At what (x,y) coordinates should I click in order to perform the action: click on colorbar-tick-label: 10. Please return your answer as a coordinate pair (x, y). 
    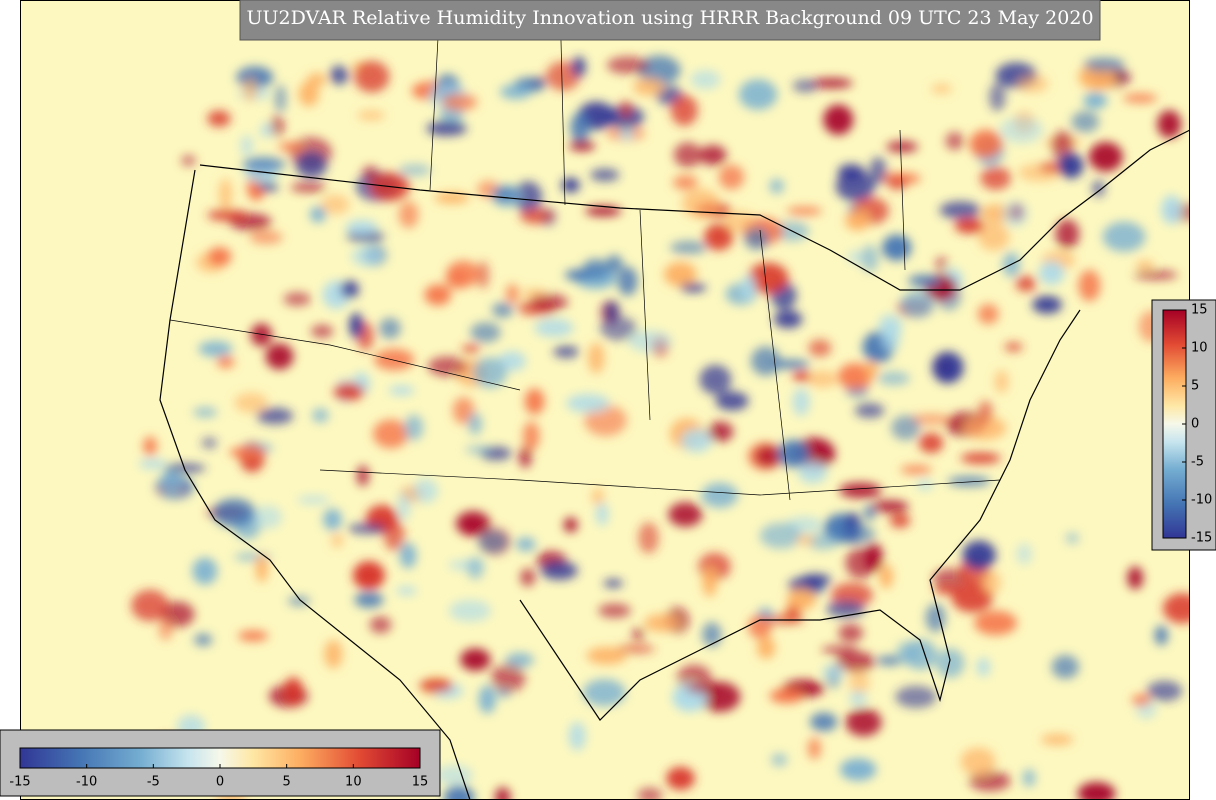
    Looking at the image, I should click on (1199, 348).